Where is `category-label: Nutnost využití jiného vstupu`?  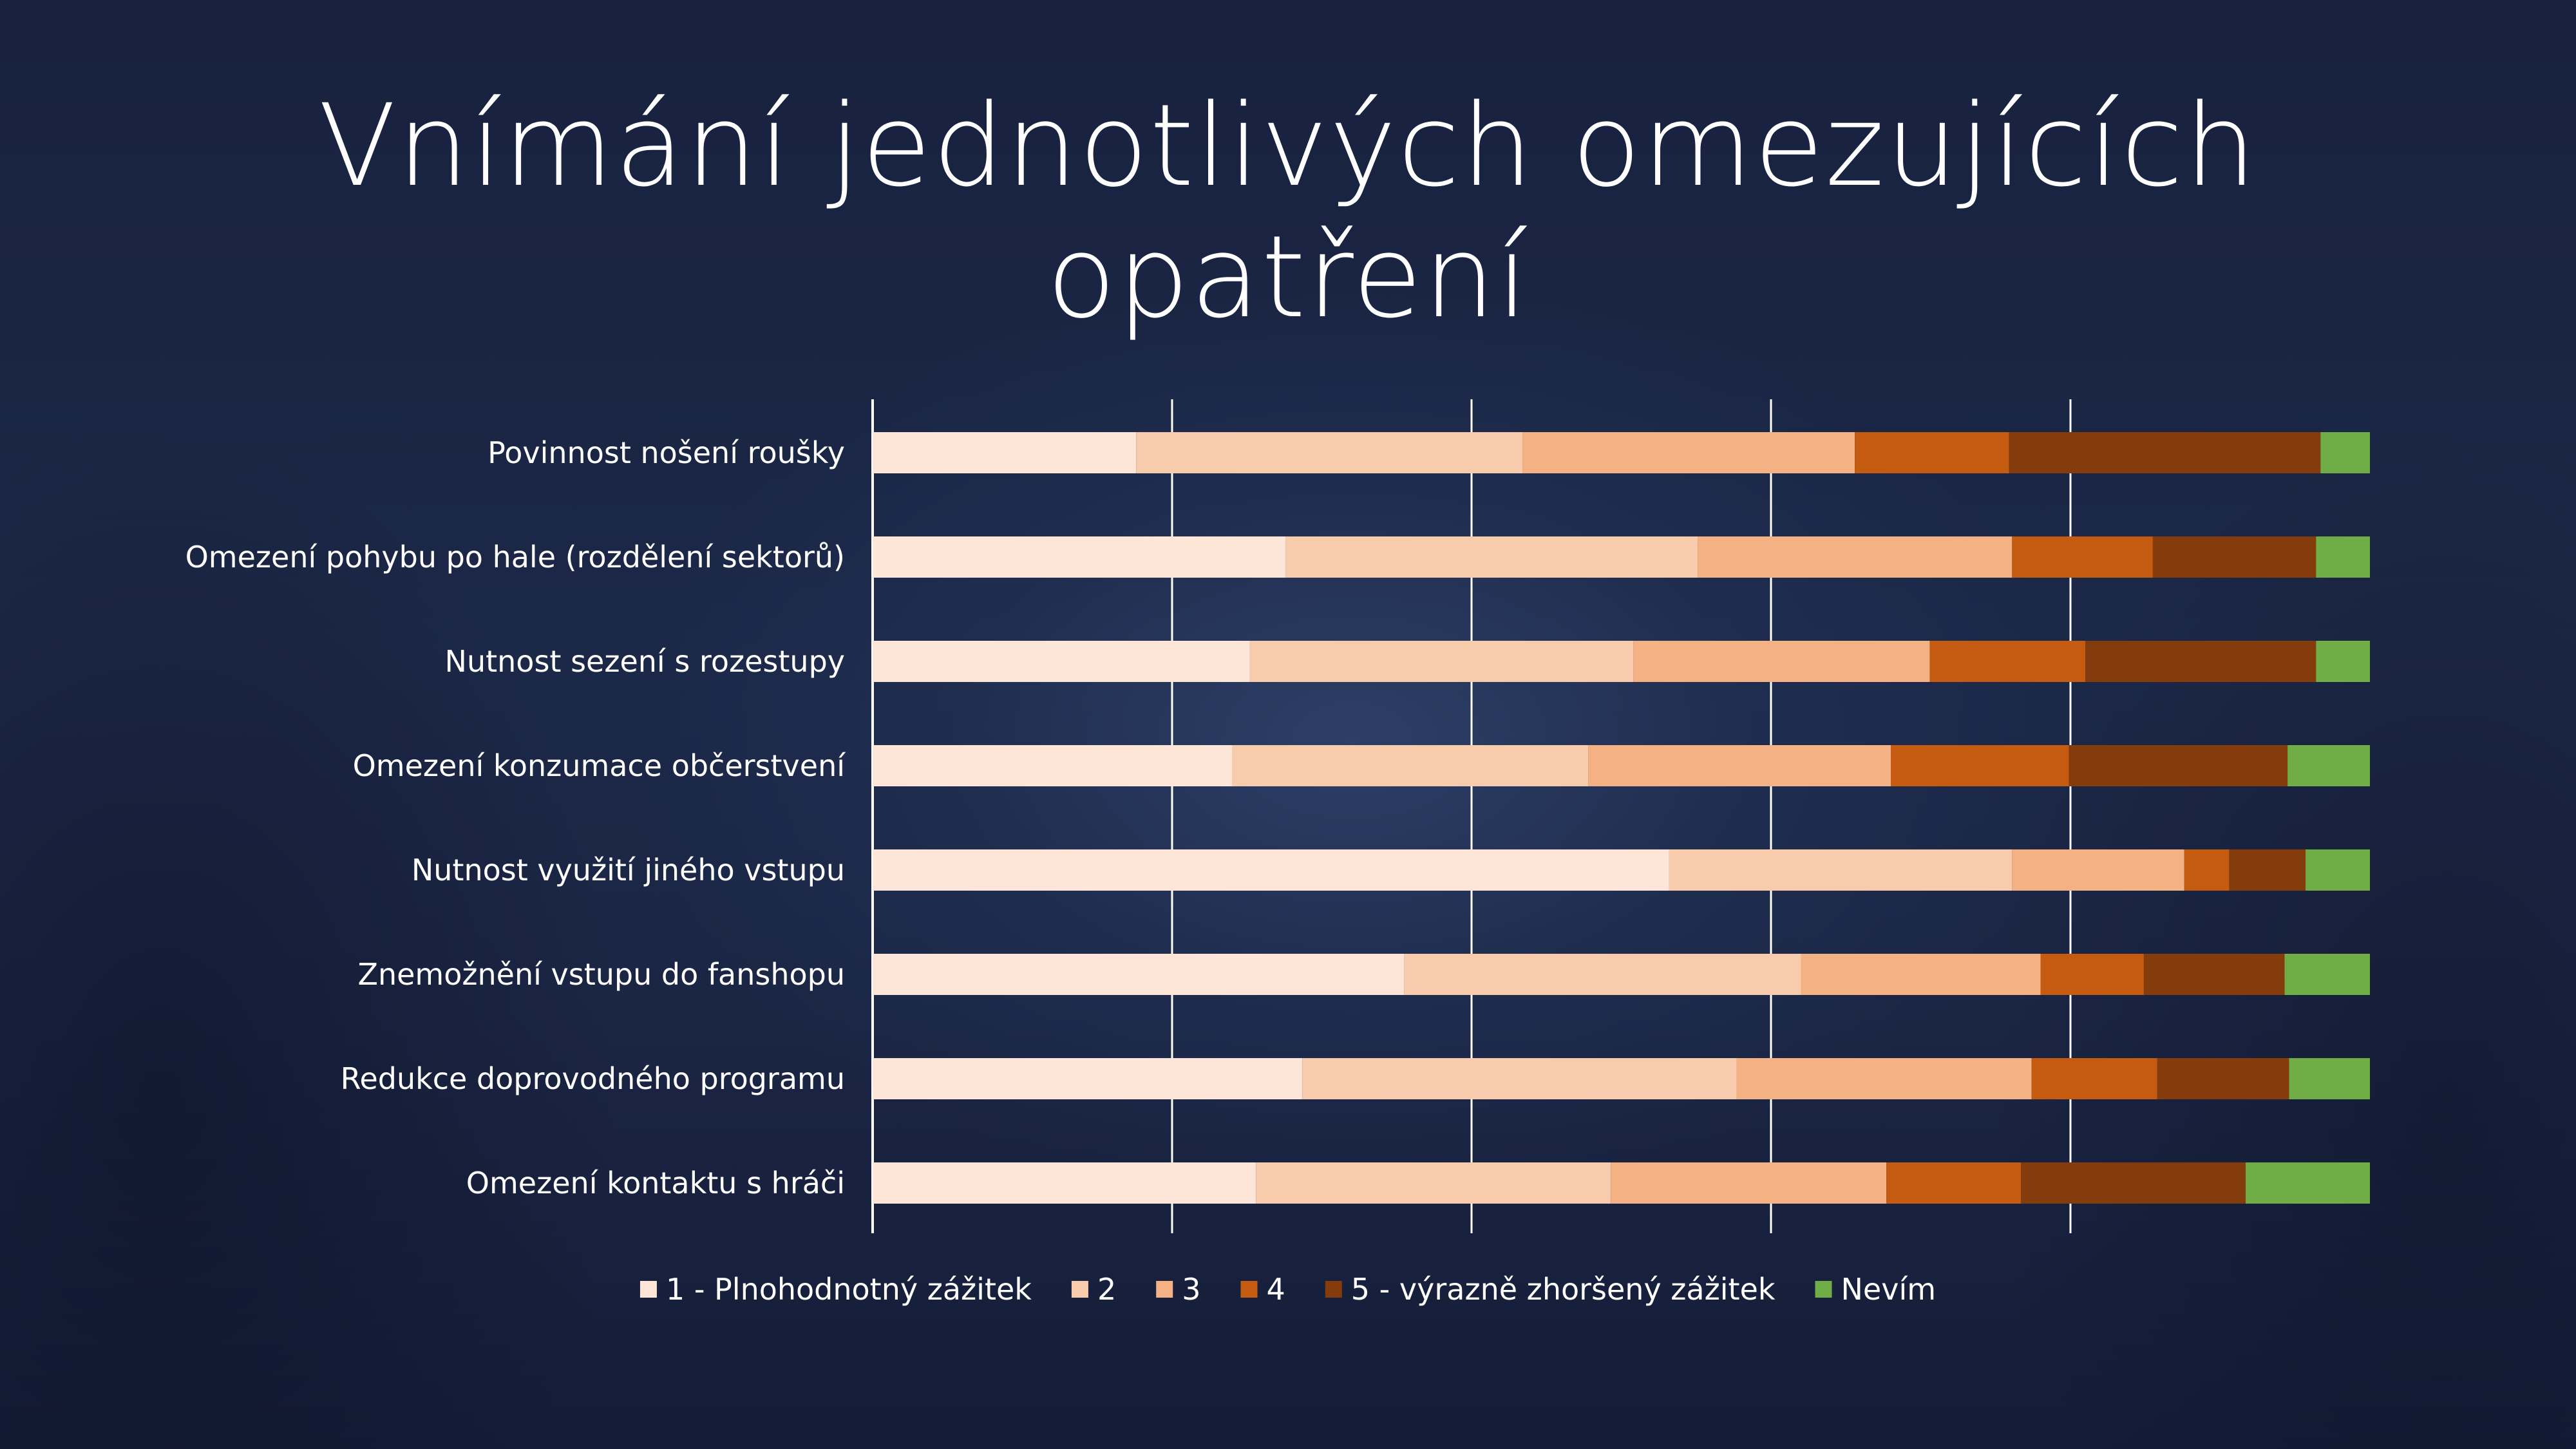
category-label: Nutnost využití jiného vstupu is located at coordinates (628, 870).